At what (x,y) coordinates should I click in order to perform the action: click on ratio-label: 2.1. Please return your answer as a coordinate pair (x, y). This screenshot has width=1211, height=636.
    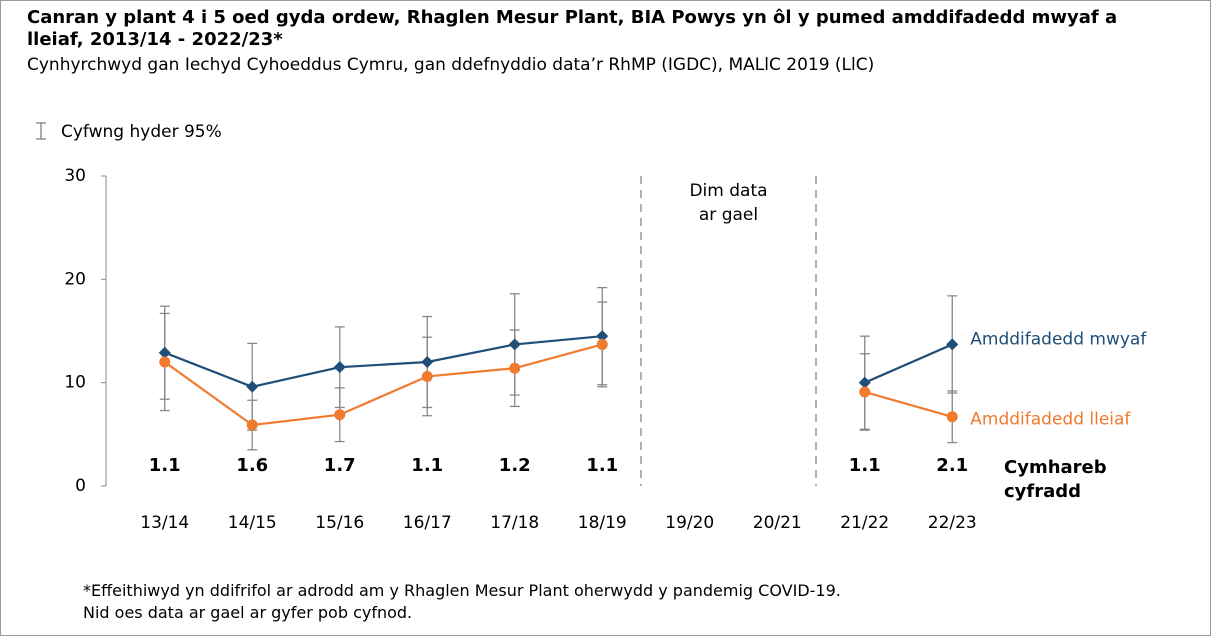
    Looking at the image, I should click on (952, 465).